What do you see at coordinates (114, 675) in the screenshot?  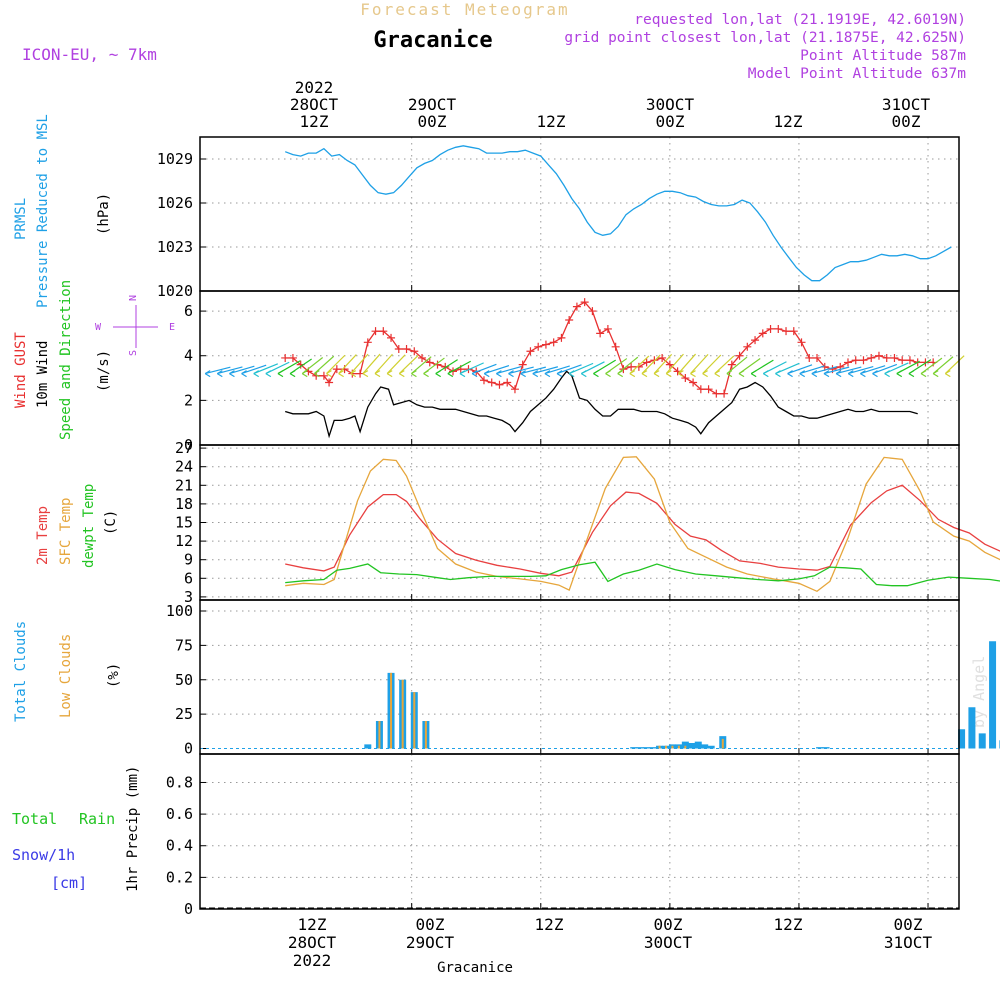 I see `clouds-unit-label: (%)` at bounding box center [114, 675].